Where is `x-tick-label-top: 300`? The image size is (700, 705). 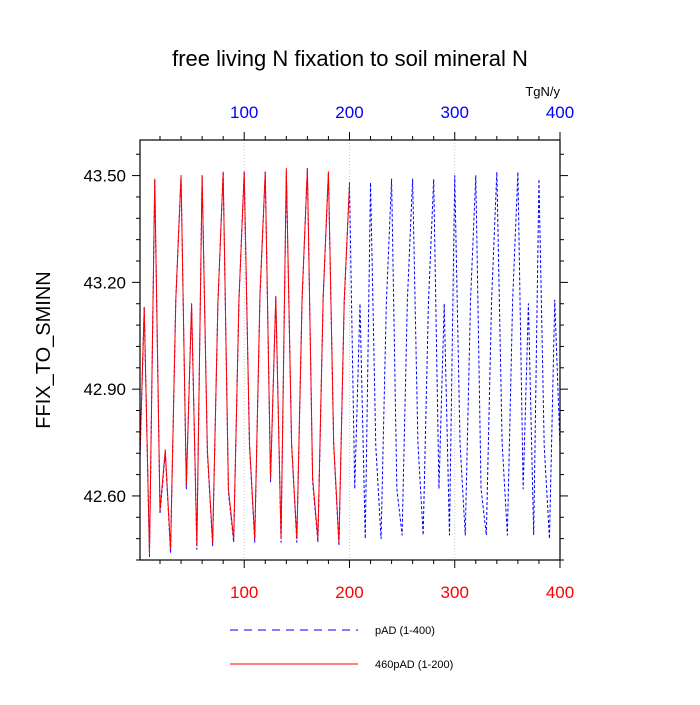
x-tick-label-top: 300 is located at coordinates (455, 112).